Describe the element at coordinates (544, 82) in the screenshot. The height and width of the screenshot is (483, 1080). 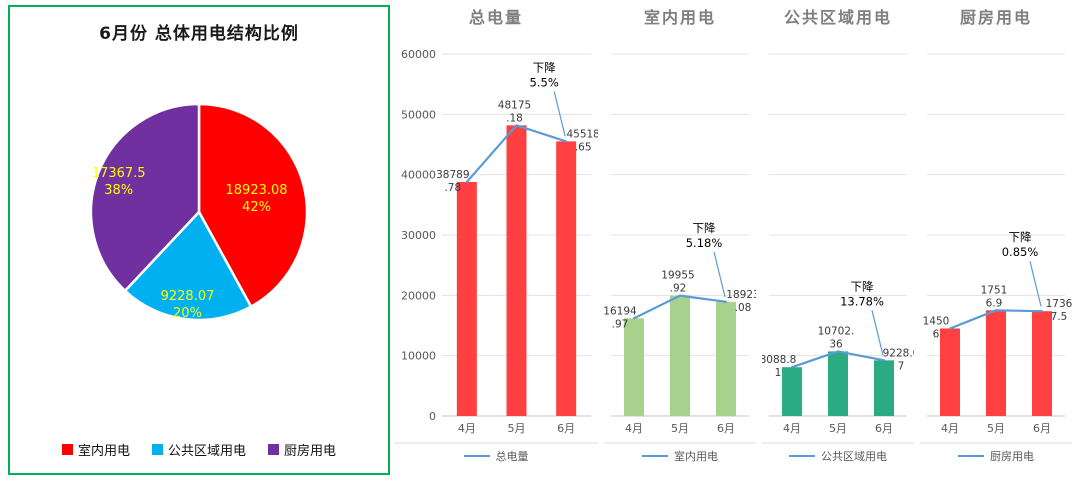
I see `annotation-label: 5.5%` at that location.